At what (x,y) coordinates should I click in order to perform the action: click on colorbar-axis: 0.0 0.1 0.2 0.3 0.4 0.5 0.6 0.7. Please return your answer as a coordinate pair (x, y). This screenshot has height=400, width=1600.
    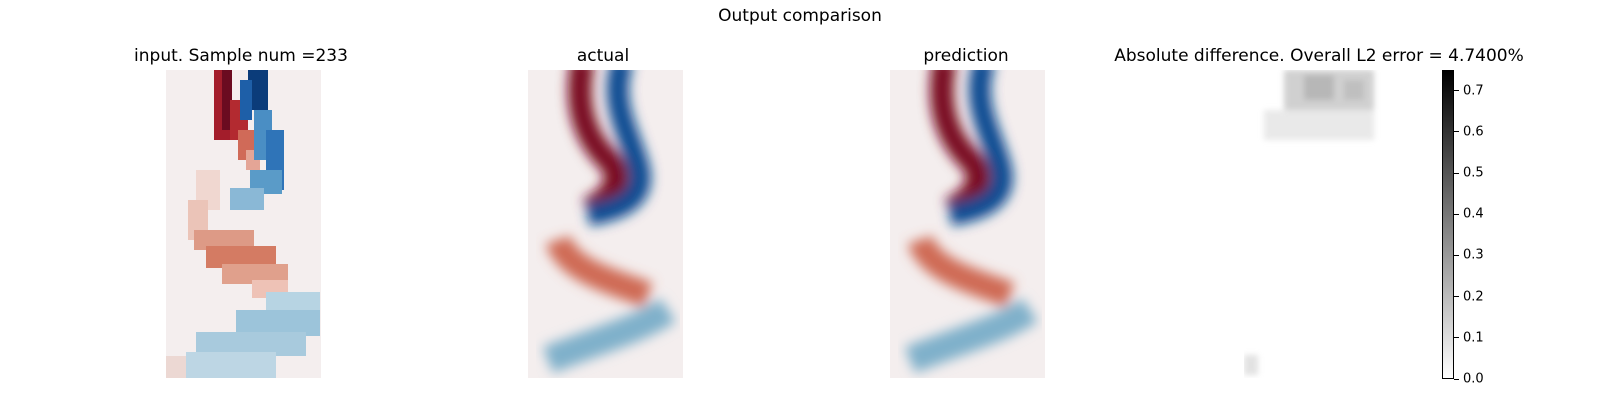
    Looking at the image, I should click on (1484, 228).